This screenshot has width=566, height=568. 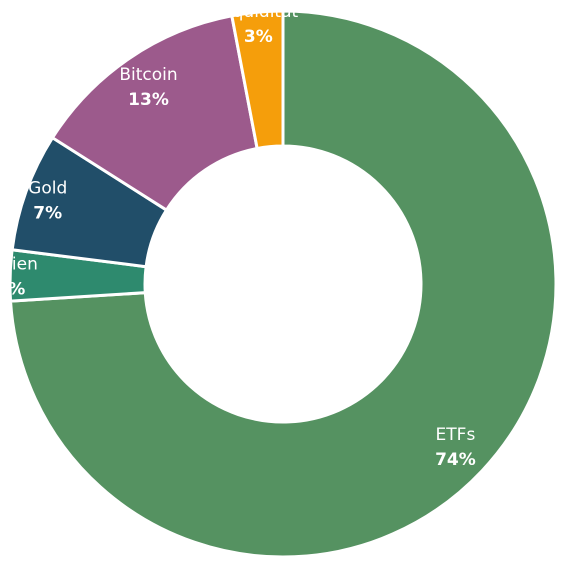 I want to click on slice-label-value: 13%, so click(x=148, y=100).